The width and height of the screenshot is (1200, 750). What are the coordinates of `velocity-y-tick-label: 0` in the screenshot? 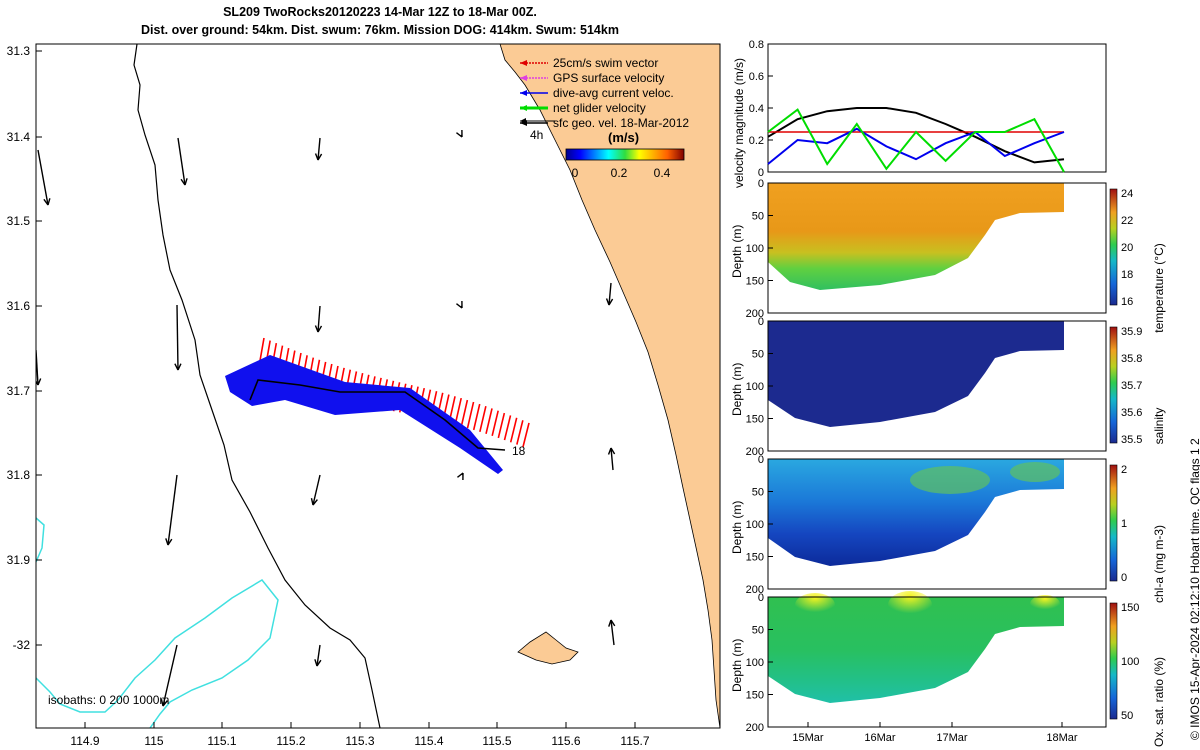 It's located at (761, 173).